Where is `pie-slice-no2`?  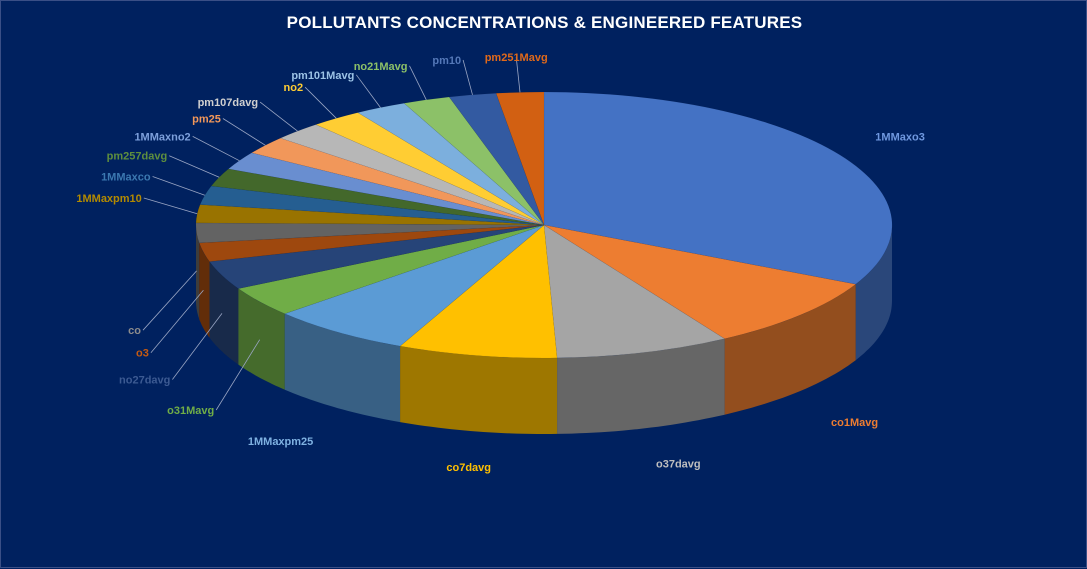
pie-slice-no2 is located at coordinates (430, 169).